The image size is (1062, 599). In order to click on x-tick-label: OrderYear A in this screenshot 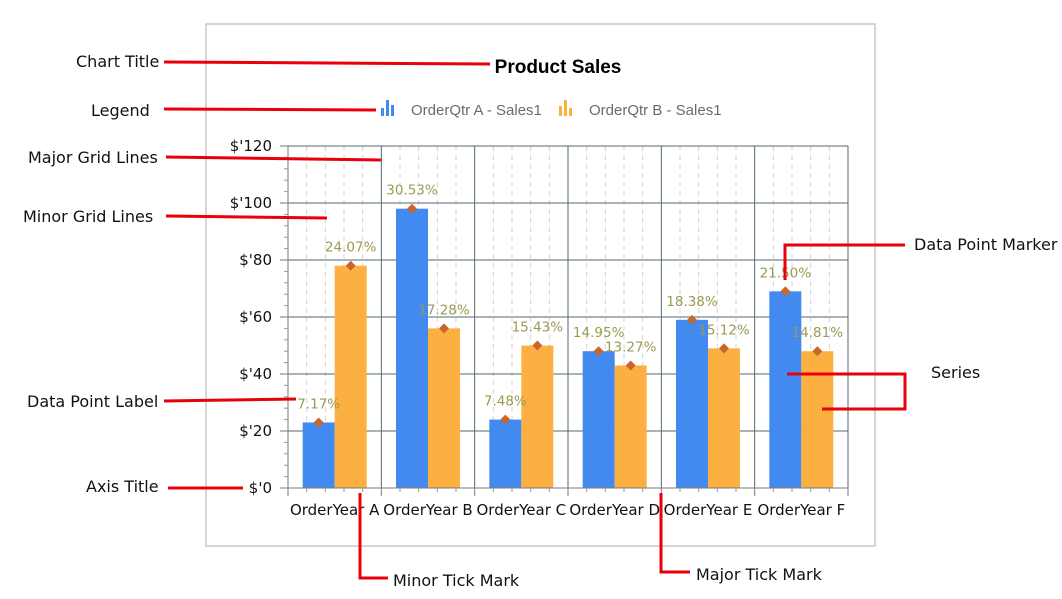, I will do `click(335, 510)`.